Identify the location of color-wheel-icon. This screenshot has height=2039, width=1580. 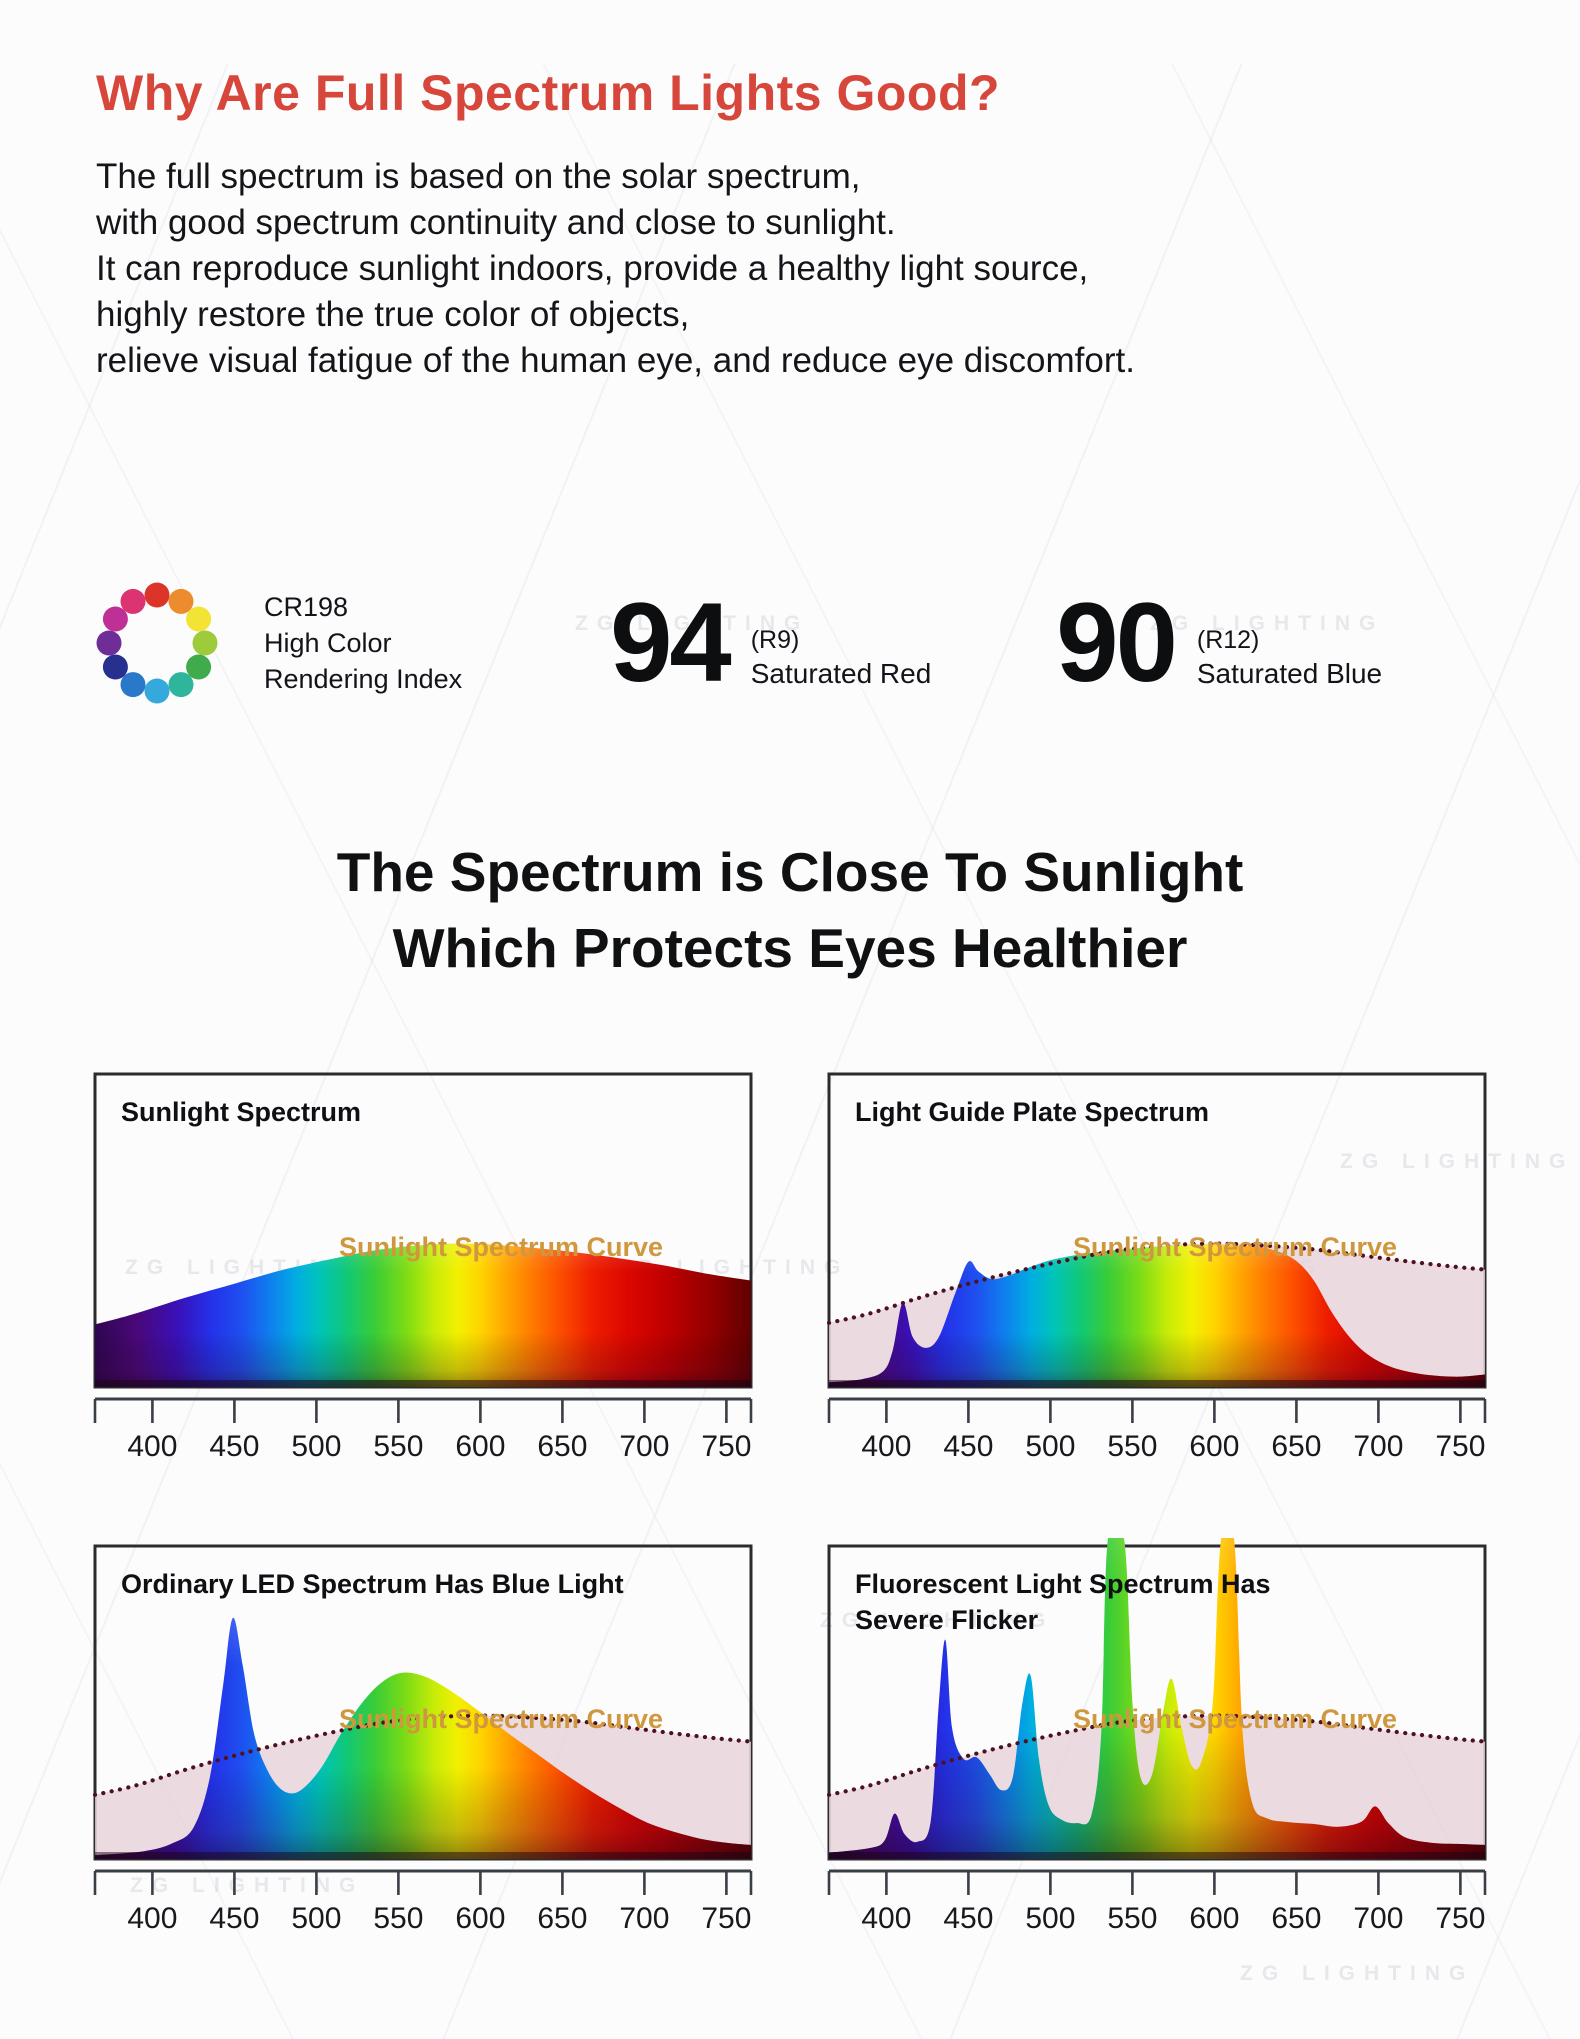
(157, 643).